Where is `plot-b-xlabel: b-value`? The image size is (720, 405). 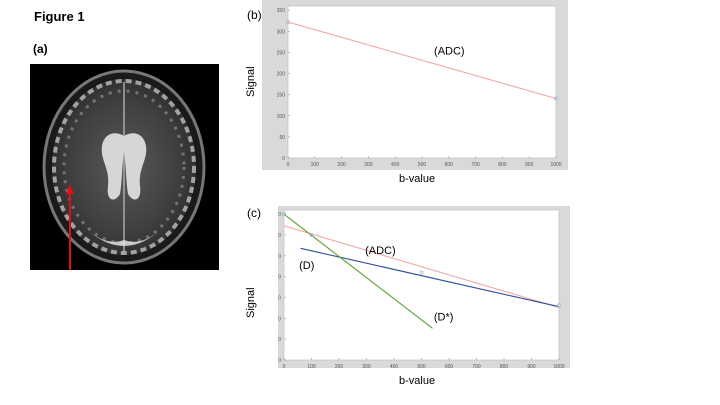 plot-b-xlabel: b-value is located at coordinates (417, 179).